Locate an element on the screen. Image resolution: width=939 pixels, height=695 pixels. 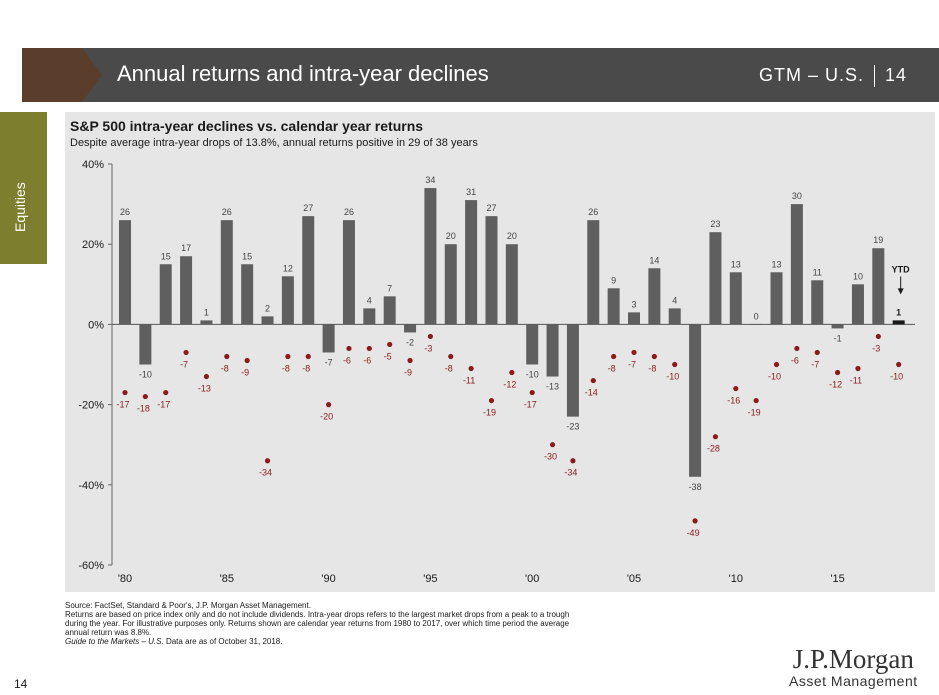
banner-accent is located at coordinates (52, 75).